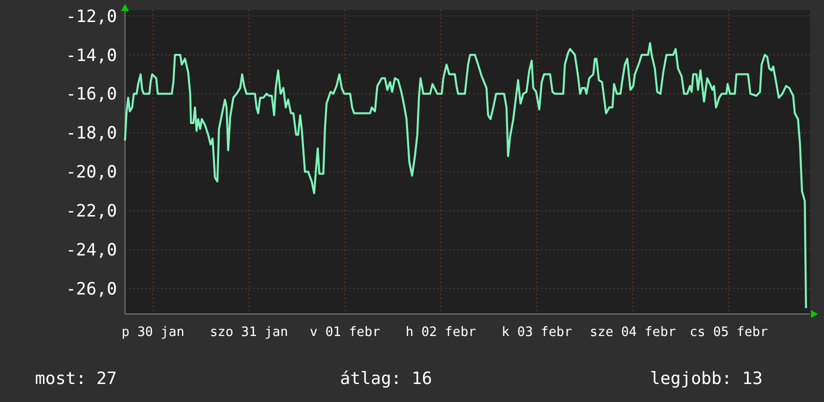 The width and height of the screenshot is (824, 402). I want to click on y-tick-label: -24,0, so click(91, 250).